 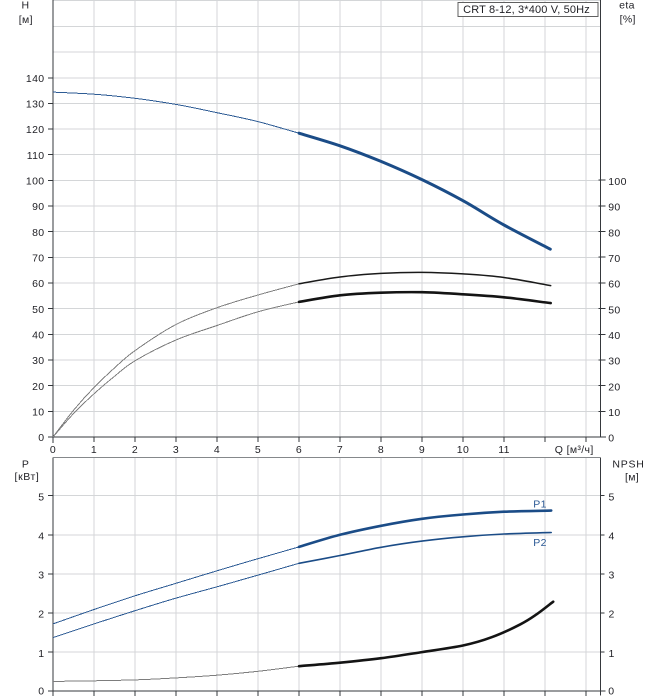 I want to click on svg-text: 7, so click(x=340, y=450).